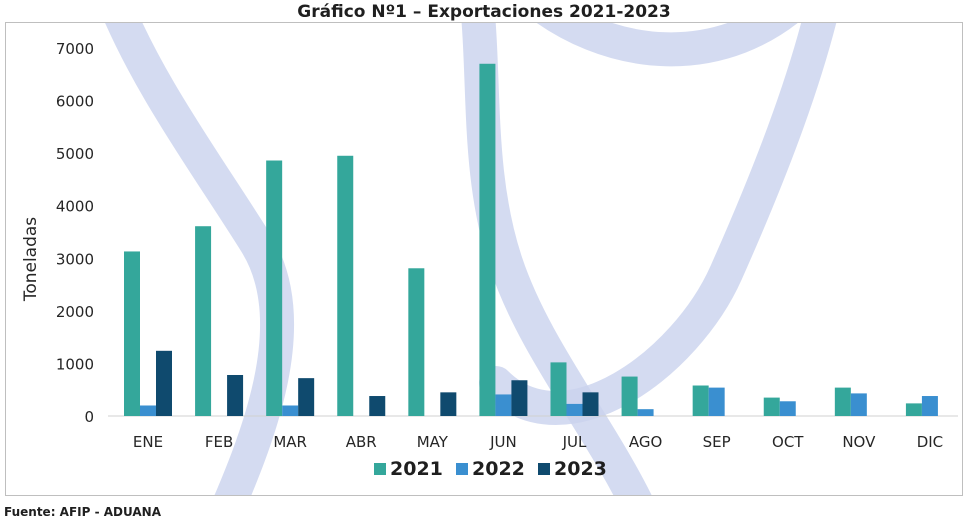 The image size is (968, 527). Describe the element at coordinates (842, 401) in the screenshot. I see `bar-2021-nov` at that location.